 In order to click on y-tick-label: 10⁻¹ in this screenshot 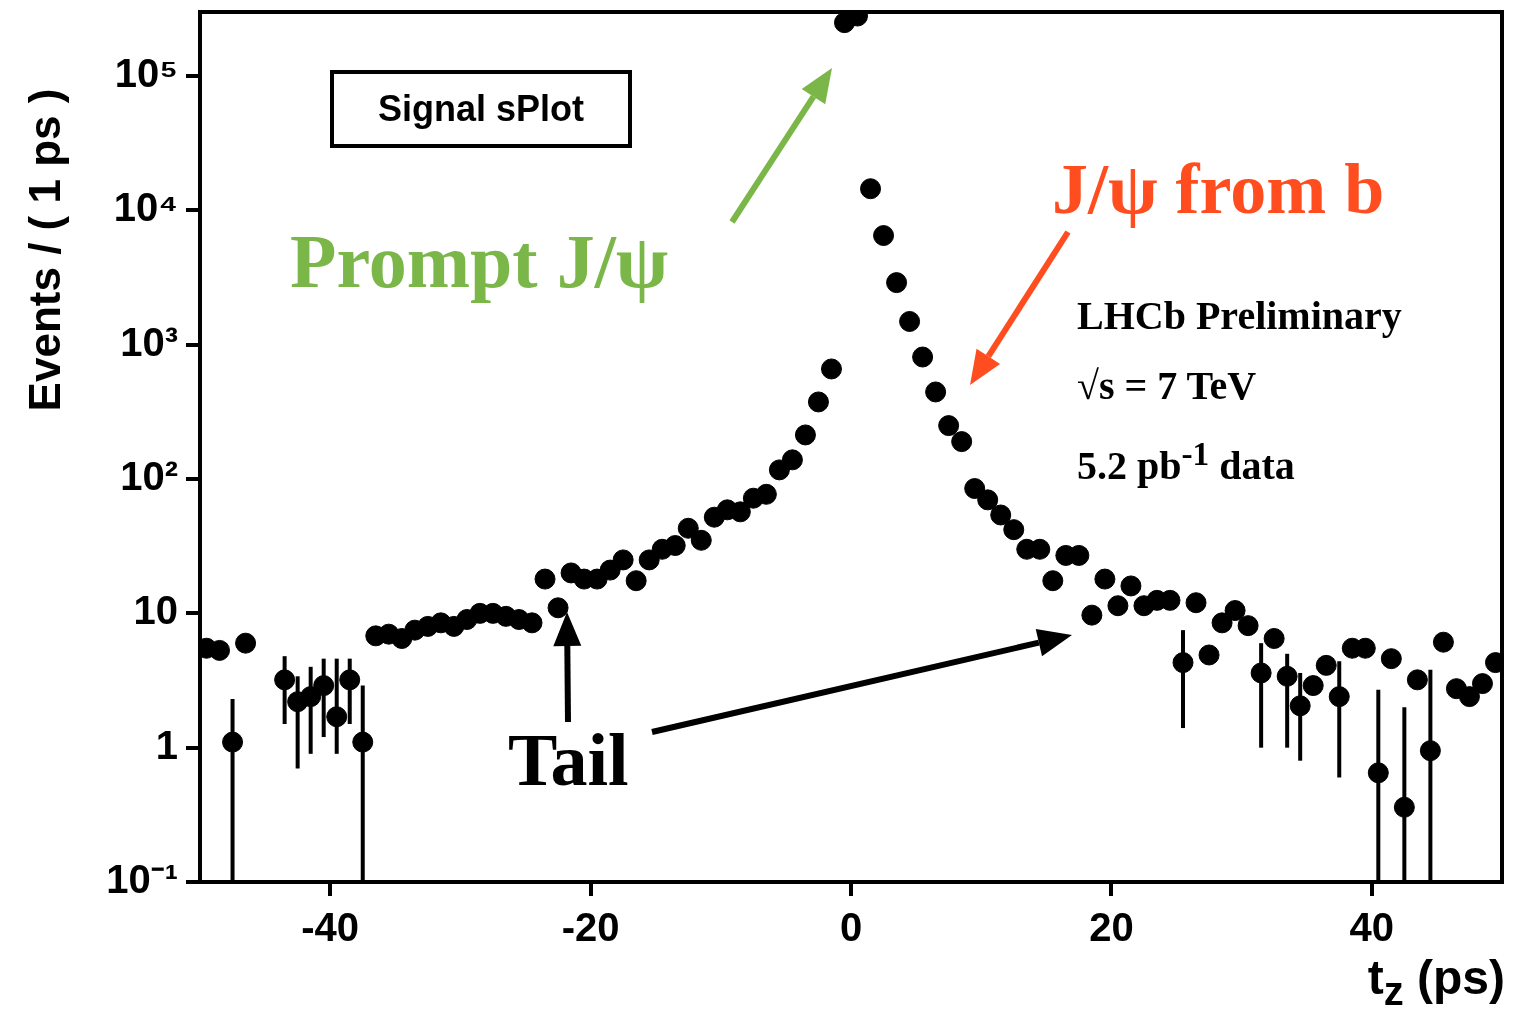, I will do `click(142, 879)`.